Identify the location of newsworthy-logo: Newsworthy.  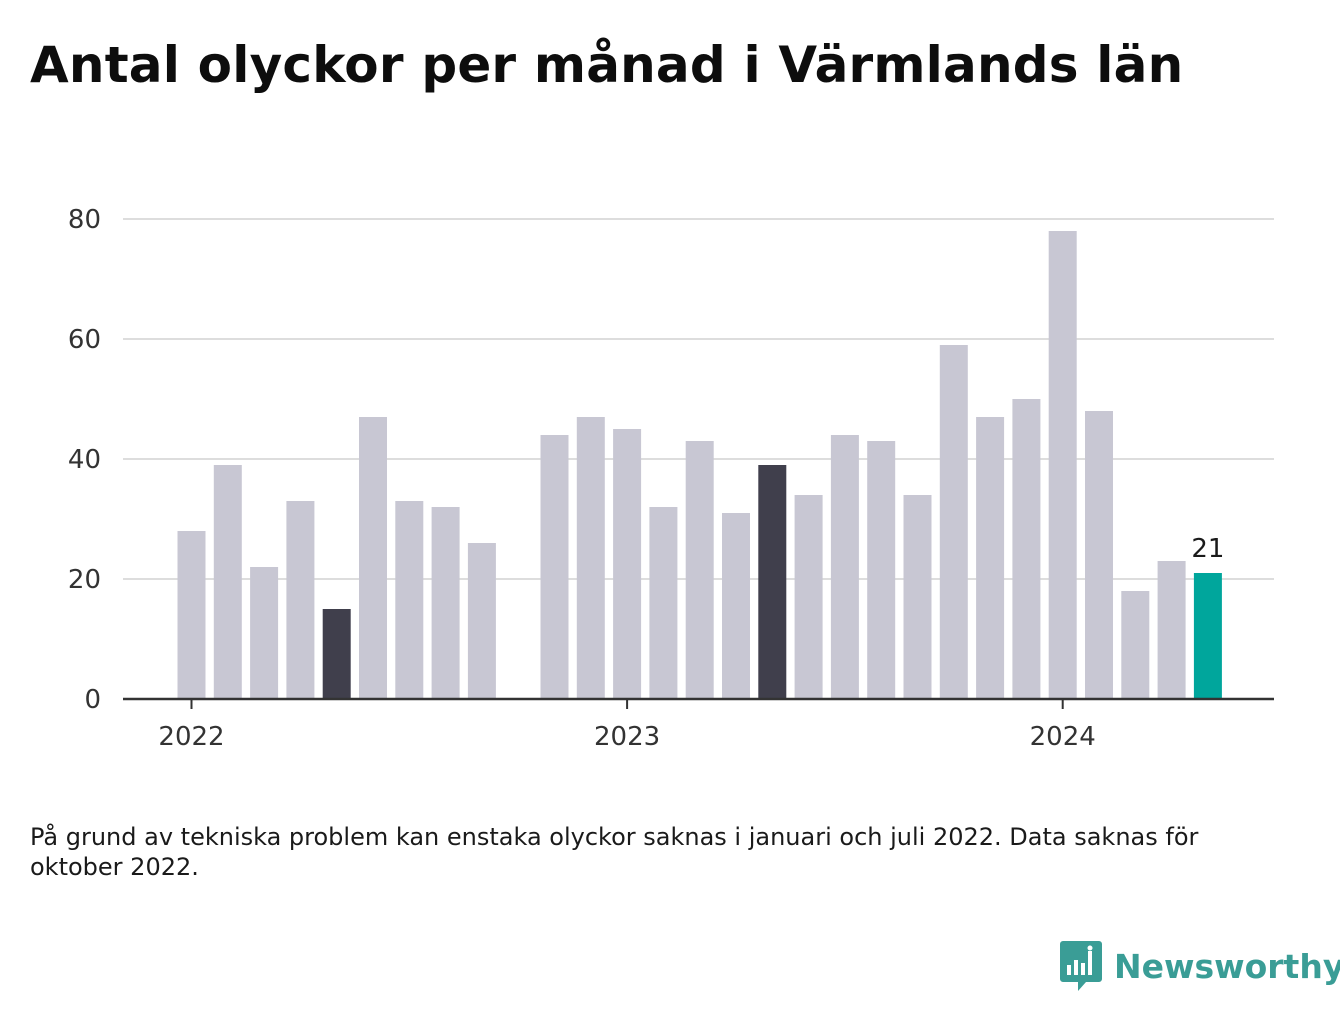
(1200, 966).